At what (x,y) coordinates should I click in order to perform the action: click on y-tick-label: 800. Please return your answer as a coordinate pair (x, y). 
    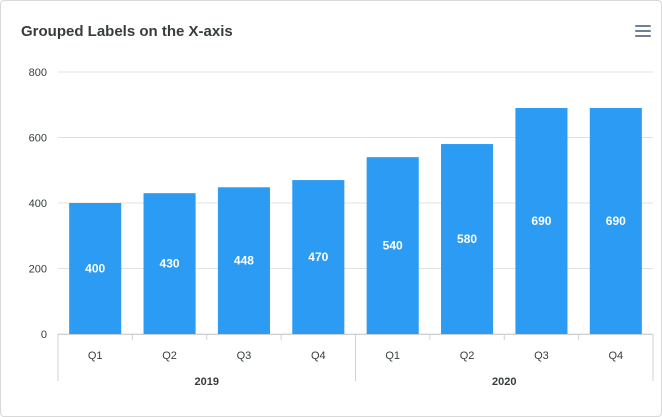
    Looking at the image, I should click on (38, 73).